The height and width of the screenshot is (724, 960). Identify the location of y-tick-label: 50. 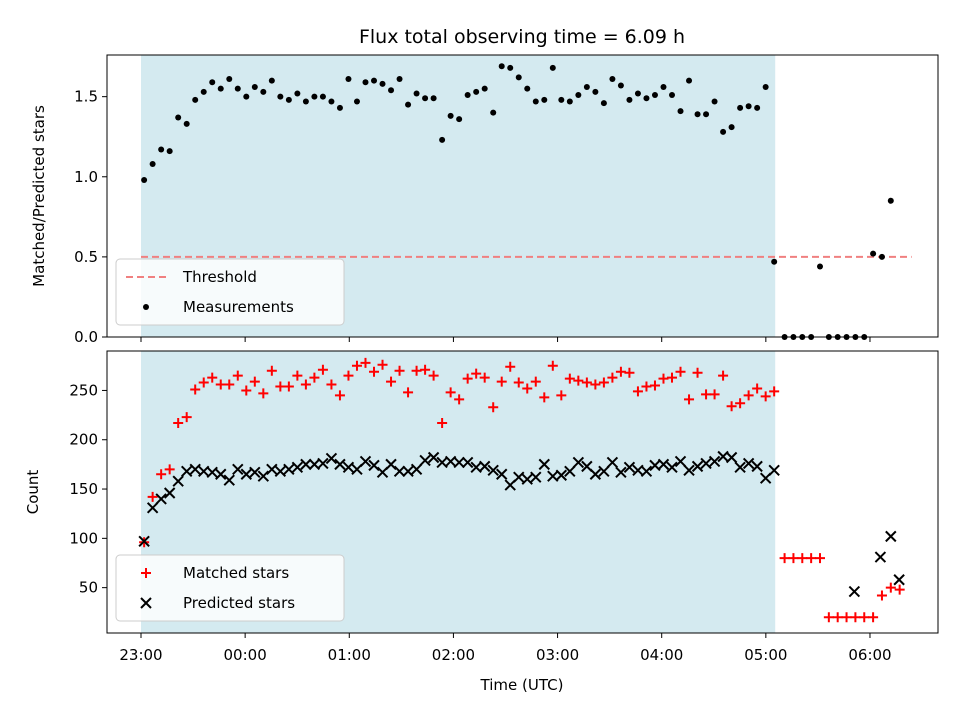
(88, 588).